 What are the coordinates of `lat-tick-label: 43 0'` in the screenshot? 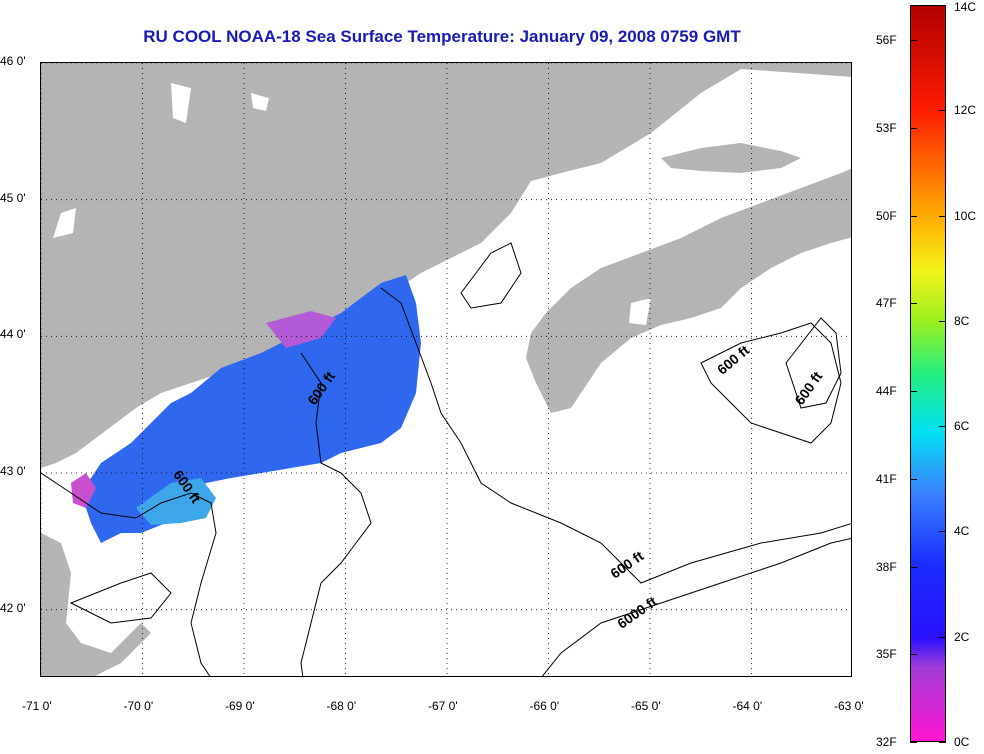 It's located at (13, 471).